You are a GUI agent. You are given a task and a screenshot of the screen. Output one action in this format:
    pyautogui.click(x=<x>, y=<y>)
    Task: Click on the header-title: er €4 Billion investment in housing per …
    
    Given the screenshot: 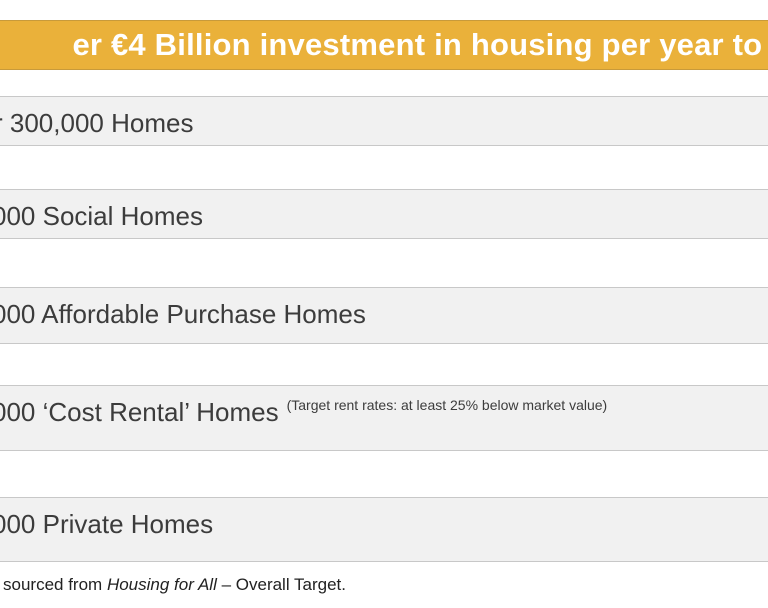 What is the action you would take?
    pyautogui.click(x=420, y=44)
    